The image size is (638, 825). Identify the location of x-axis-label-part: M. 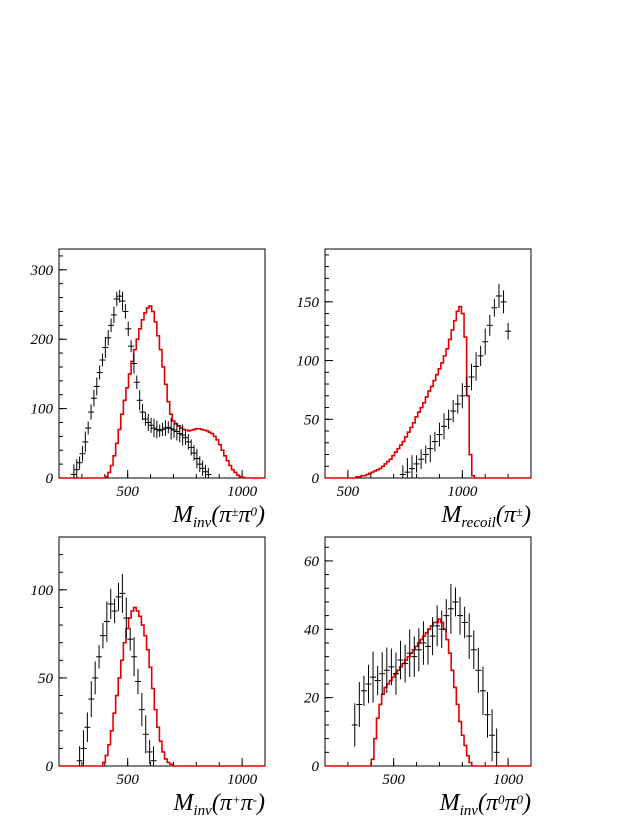
(184, 803).